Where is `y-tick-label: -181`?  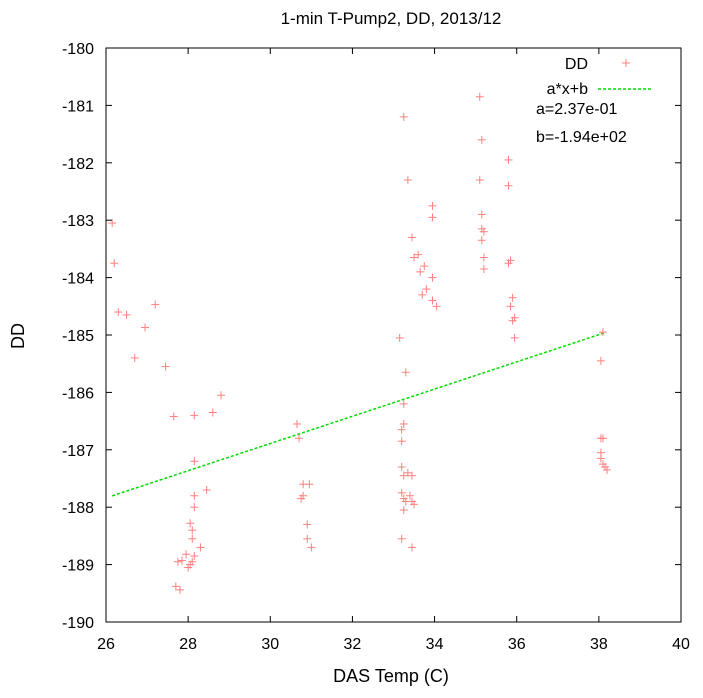 y-tick-label: -181 is located at coordinates (78, 106).